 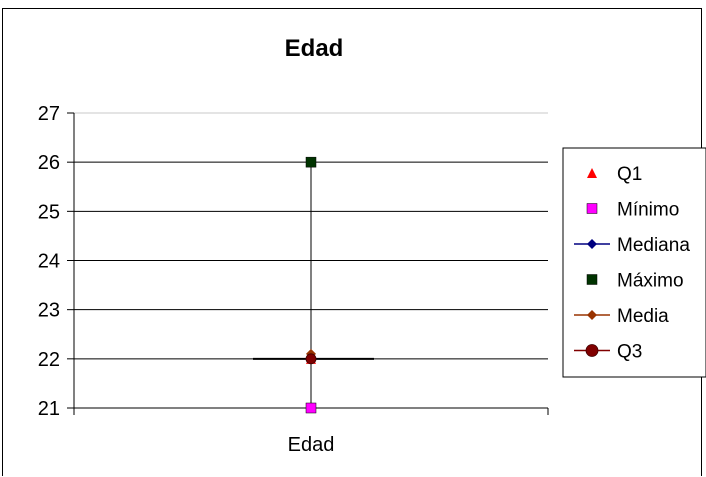 I want to click on y-tick-labels: 21 22 23 24 25 26 27, so click(x=49, y=261).